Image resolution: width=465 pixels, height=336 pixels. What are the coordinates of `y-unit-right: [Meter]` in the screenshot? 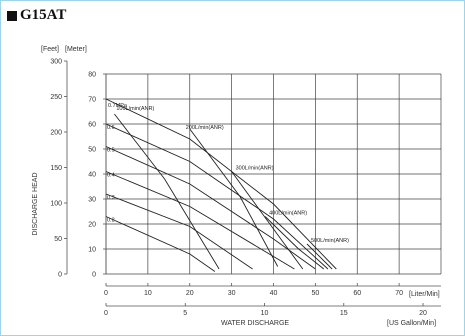 It's located at (76, 49).